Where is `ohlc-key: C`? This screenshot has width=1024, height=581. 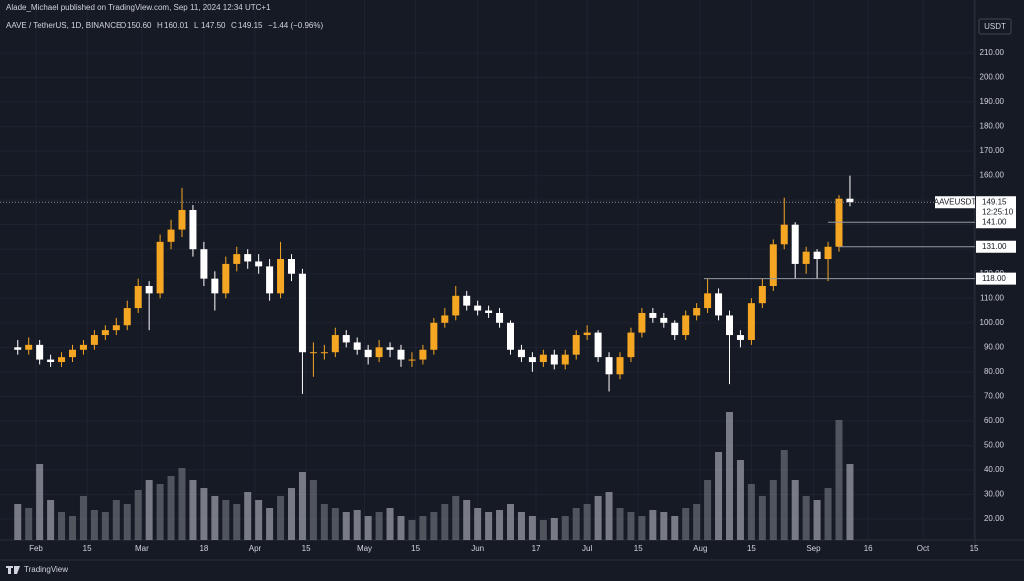
ohlc-key: C is located at coordinates (234, 25).